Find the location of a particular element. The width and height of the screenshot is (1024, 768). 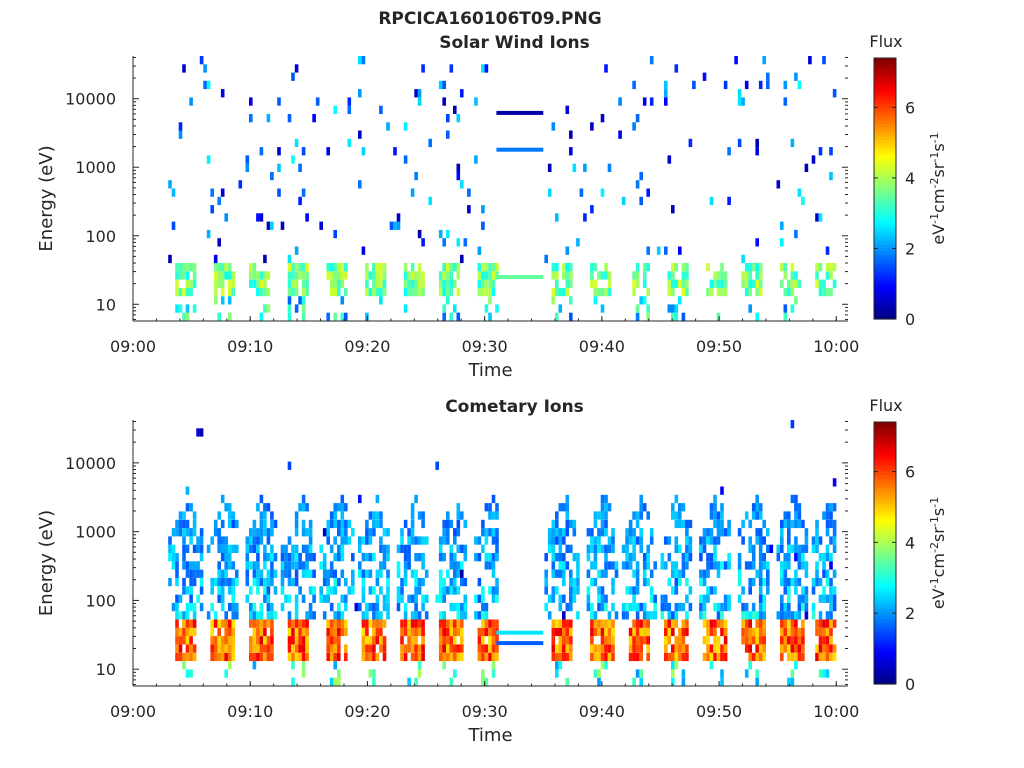

colorbar-tick-label: 6 is located at coordinates (910, 107).